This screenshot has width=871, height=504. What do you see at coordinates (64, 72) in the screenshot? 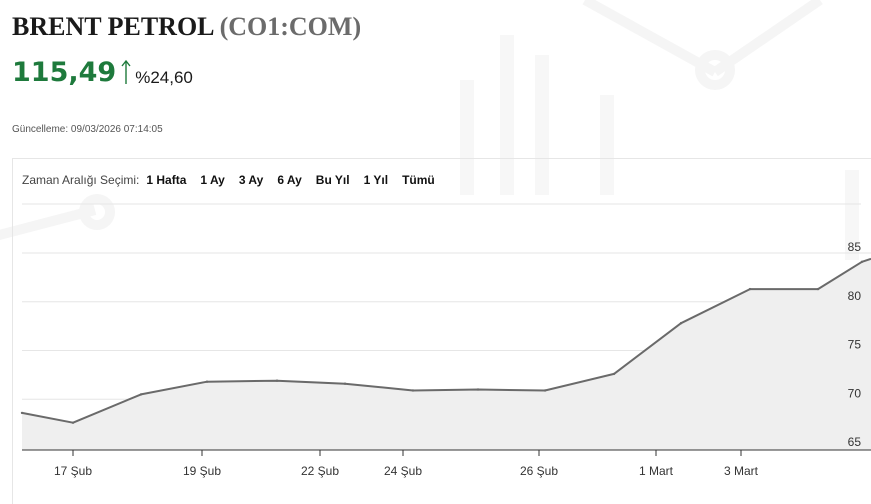
I see `current-price: 115,49` at bounding box center [64, 72].